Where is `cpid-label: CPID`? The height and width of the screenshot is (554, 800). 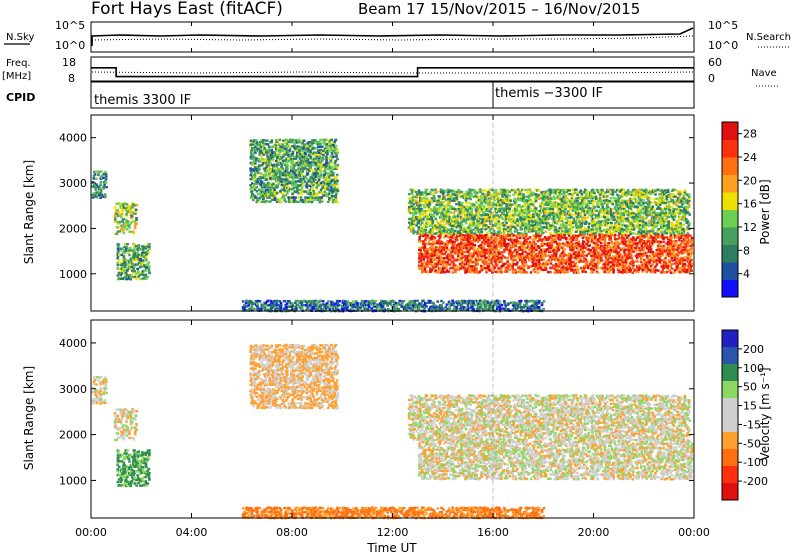 cpid-label: CPID is located at coordinates (20, 97).